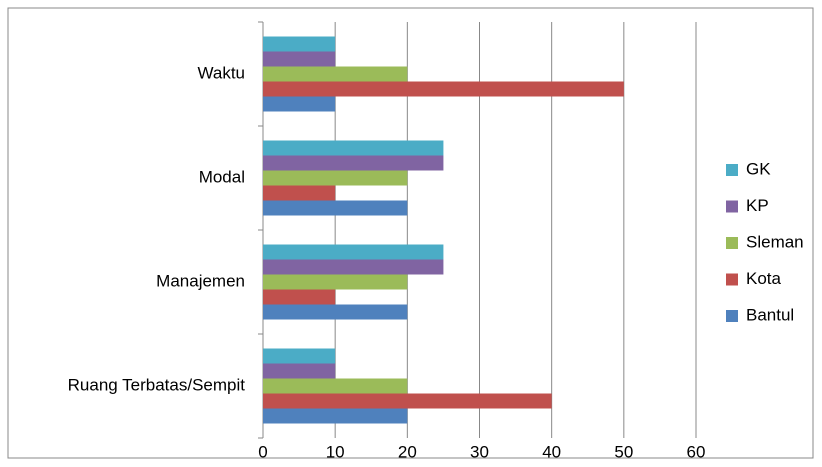 Image resolution: width=822 pixels, height=467 pixels. Describe the element at coordinates (757, 205) in the screenshot. I see `legend-label: KP` at that location.